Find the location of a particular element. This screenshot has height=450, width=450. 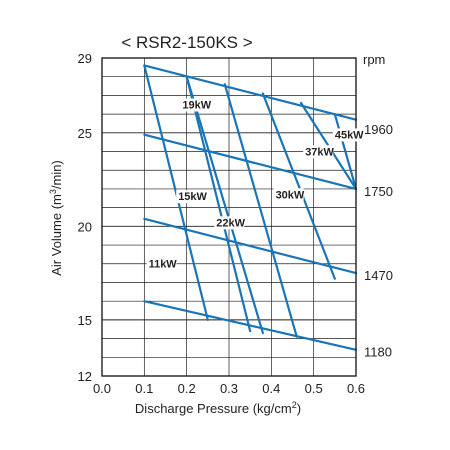

power-line-30kW is located at coordinates (298, 186).